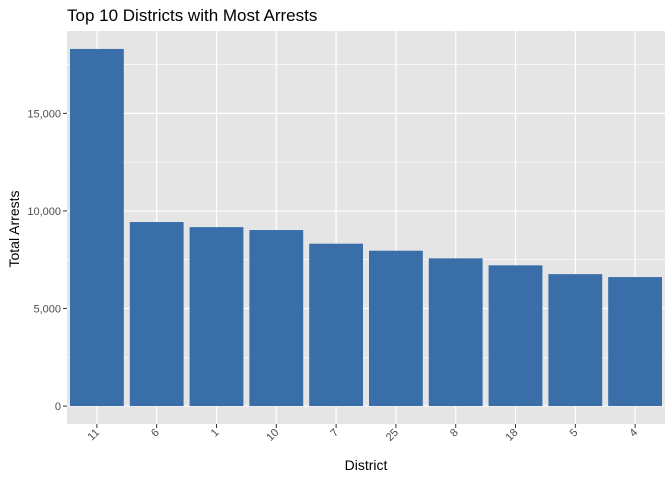 The height and width of the screenshot is (480, 672). What do you see at coordinates (366, 465) in the screenshot?
I see `x-axis-title: District` at bounding box center [366, 465].